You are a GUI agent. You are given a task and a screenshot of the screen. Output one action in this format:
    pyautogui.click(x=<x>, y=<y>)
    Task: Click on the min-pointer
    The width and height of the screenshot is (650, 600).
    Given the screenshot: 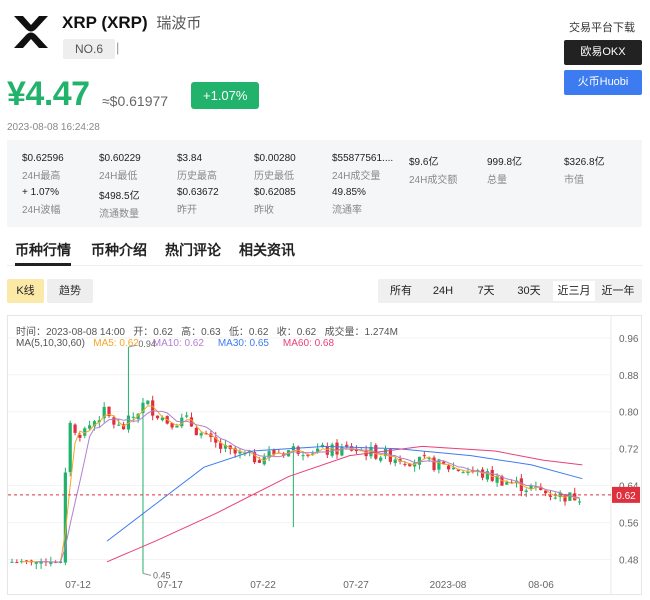 What is the action you would take?
    pyautogui.click(x=147, y=574)
    